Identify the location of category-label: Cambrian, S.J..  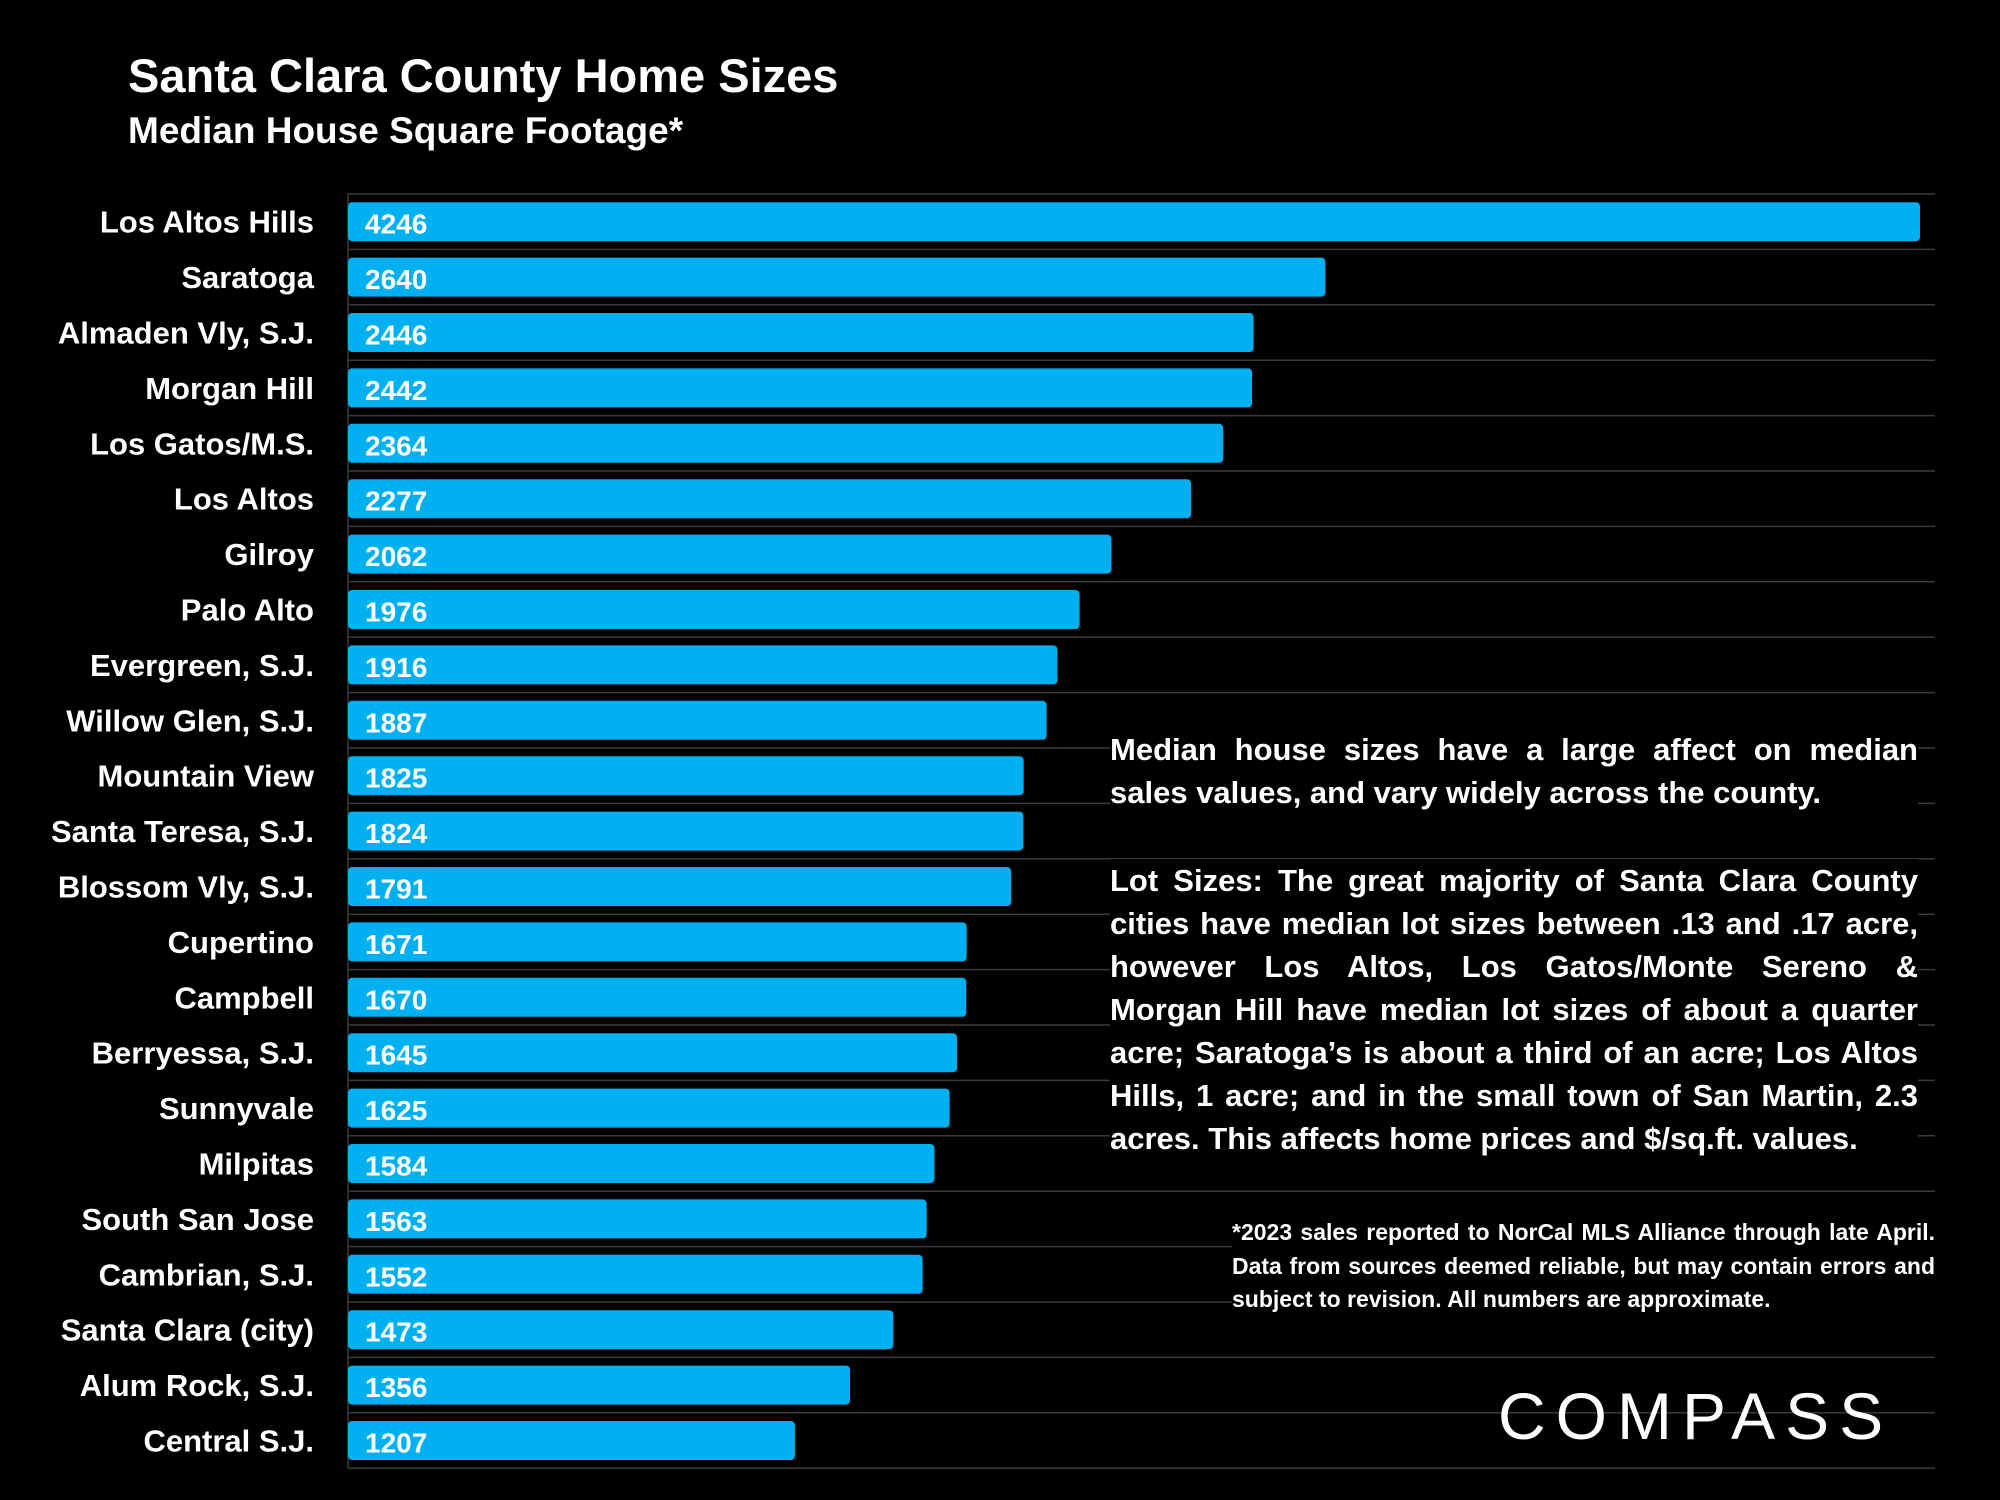
(206, 1274).